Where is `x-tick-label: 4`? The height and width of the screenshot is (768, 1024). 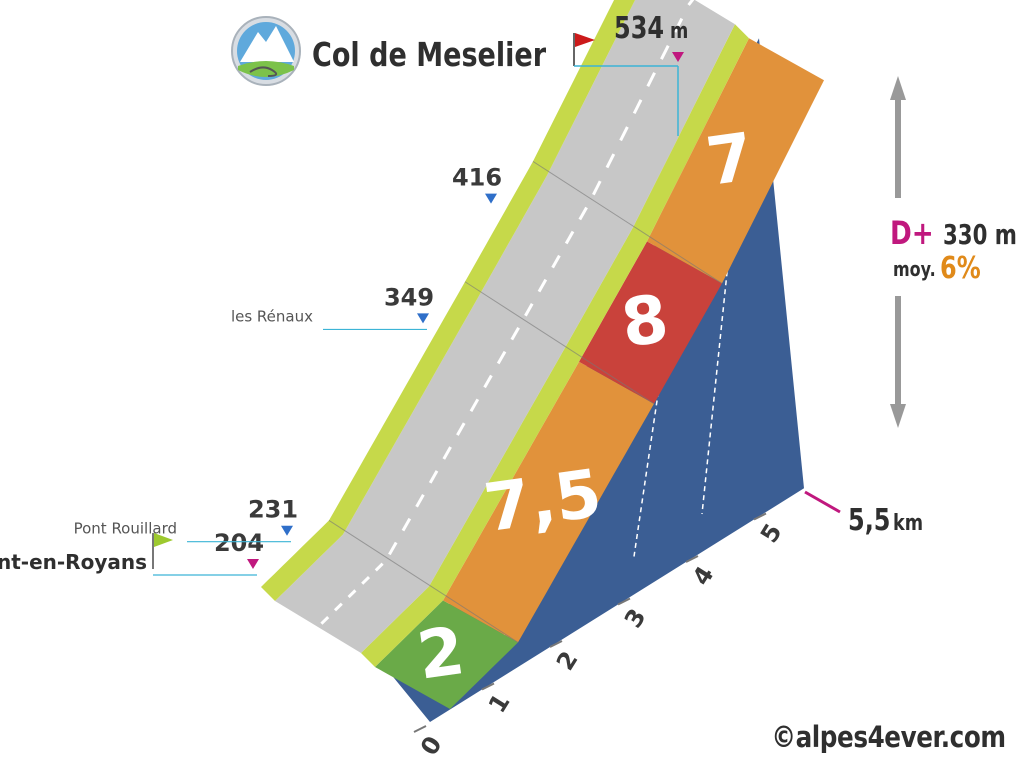
x-tick-label: 4 is located at coordinates (703, 575).